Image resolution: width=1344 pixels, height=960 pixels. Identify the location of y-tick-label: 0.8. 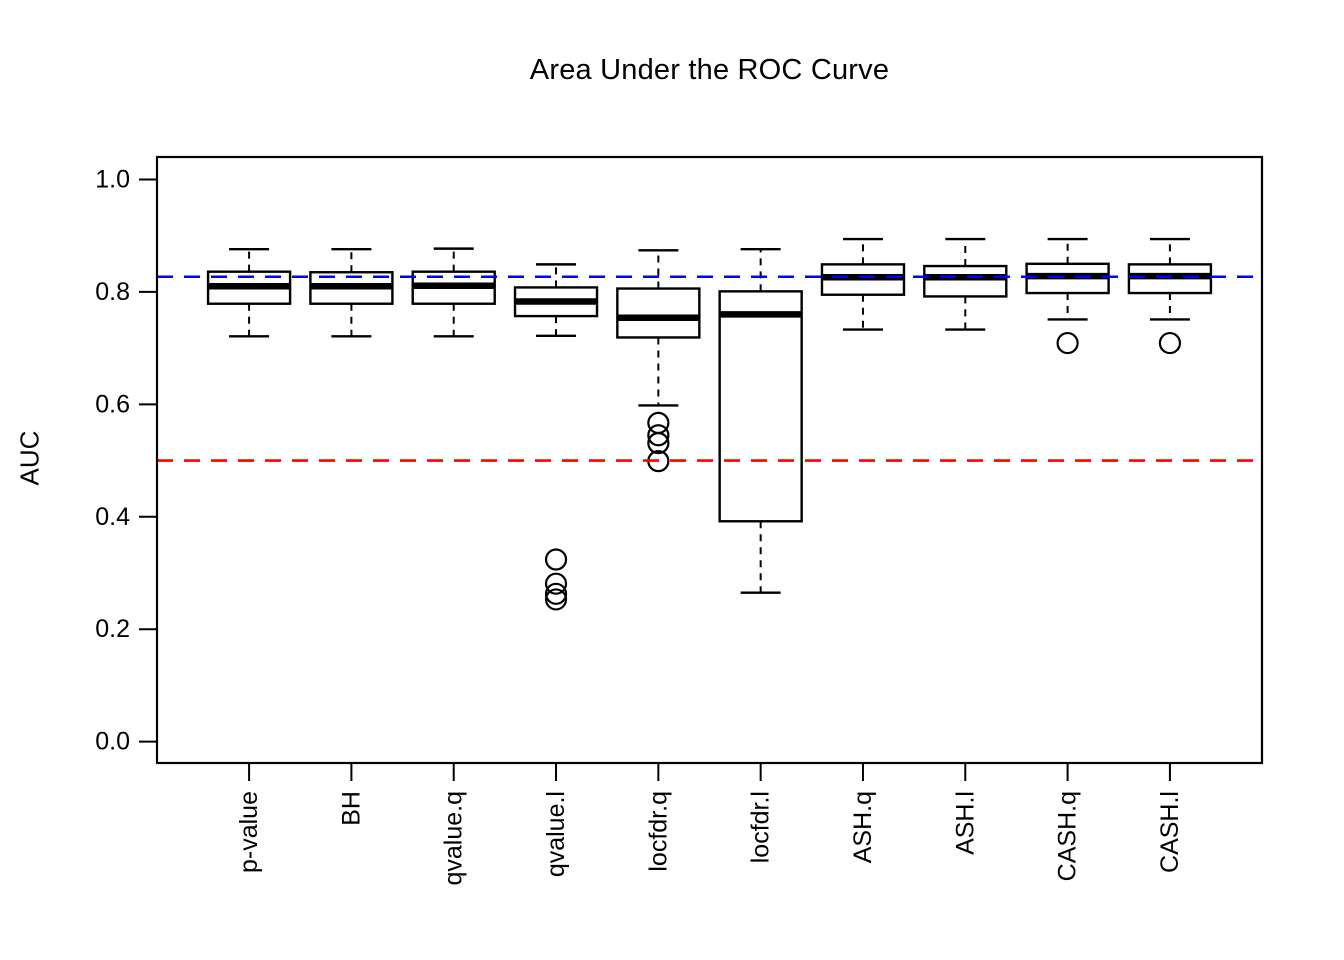
(112, 292).